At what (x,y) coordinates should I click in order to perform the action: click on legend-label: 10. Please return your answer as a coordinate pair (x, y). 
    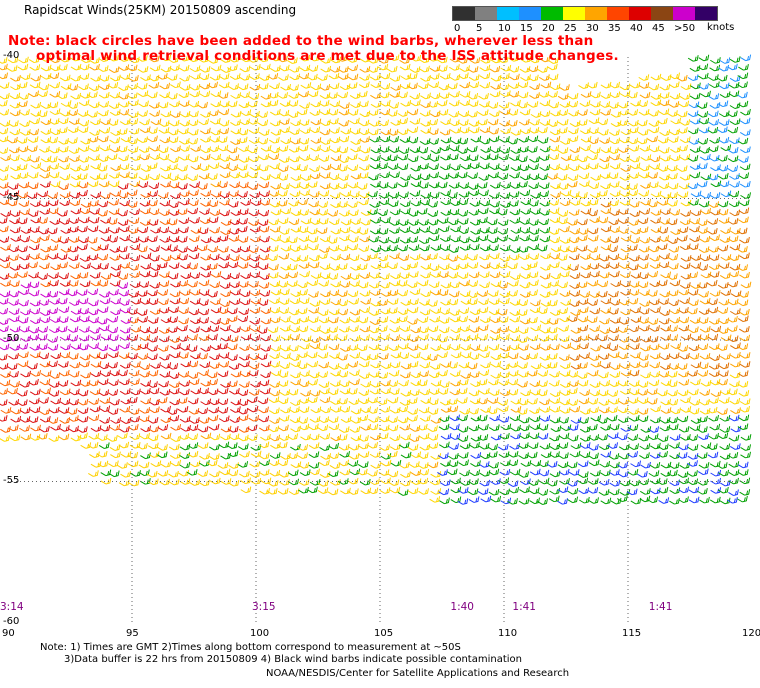
    Looking at the image, I should click on (504, 28).